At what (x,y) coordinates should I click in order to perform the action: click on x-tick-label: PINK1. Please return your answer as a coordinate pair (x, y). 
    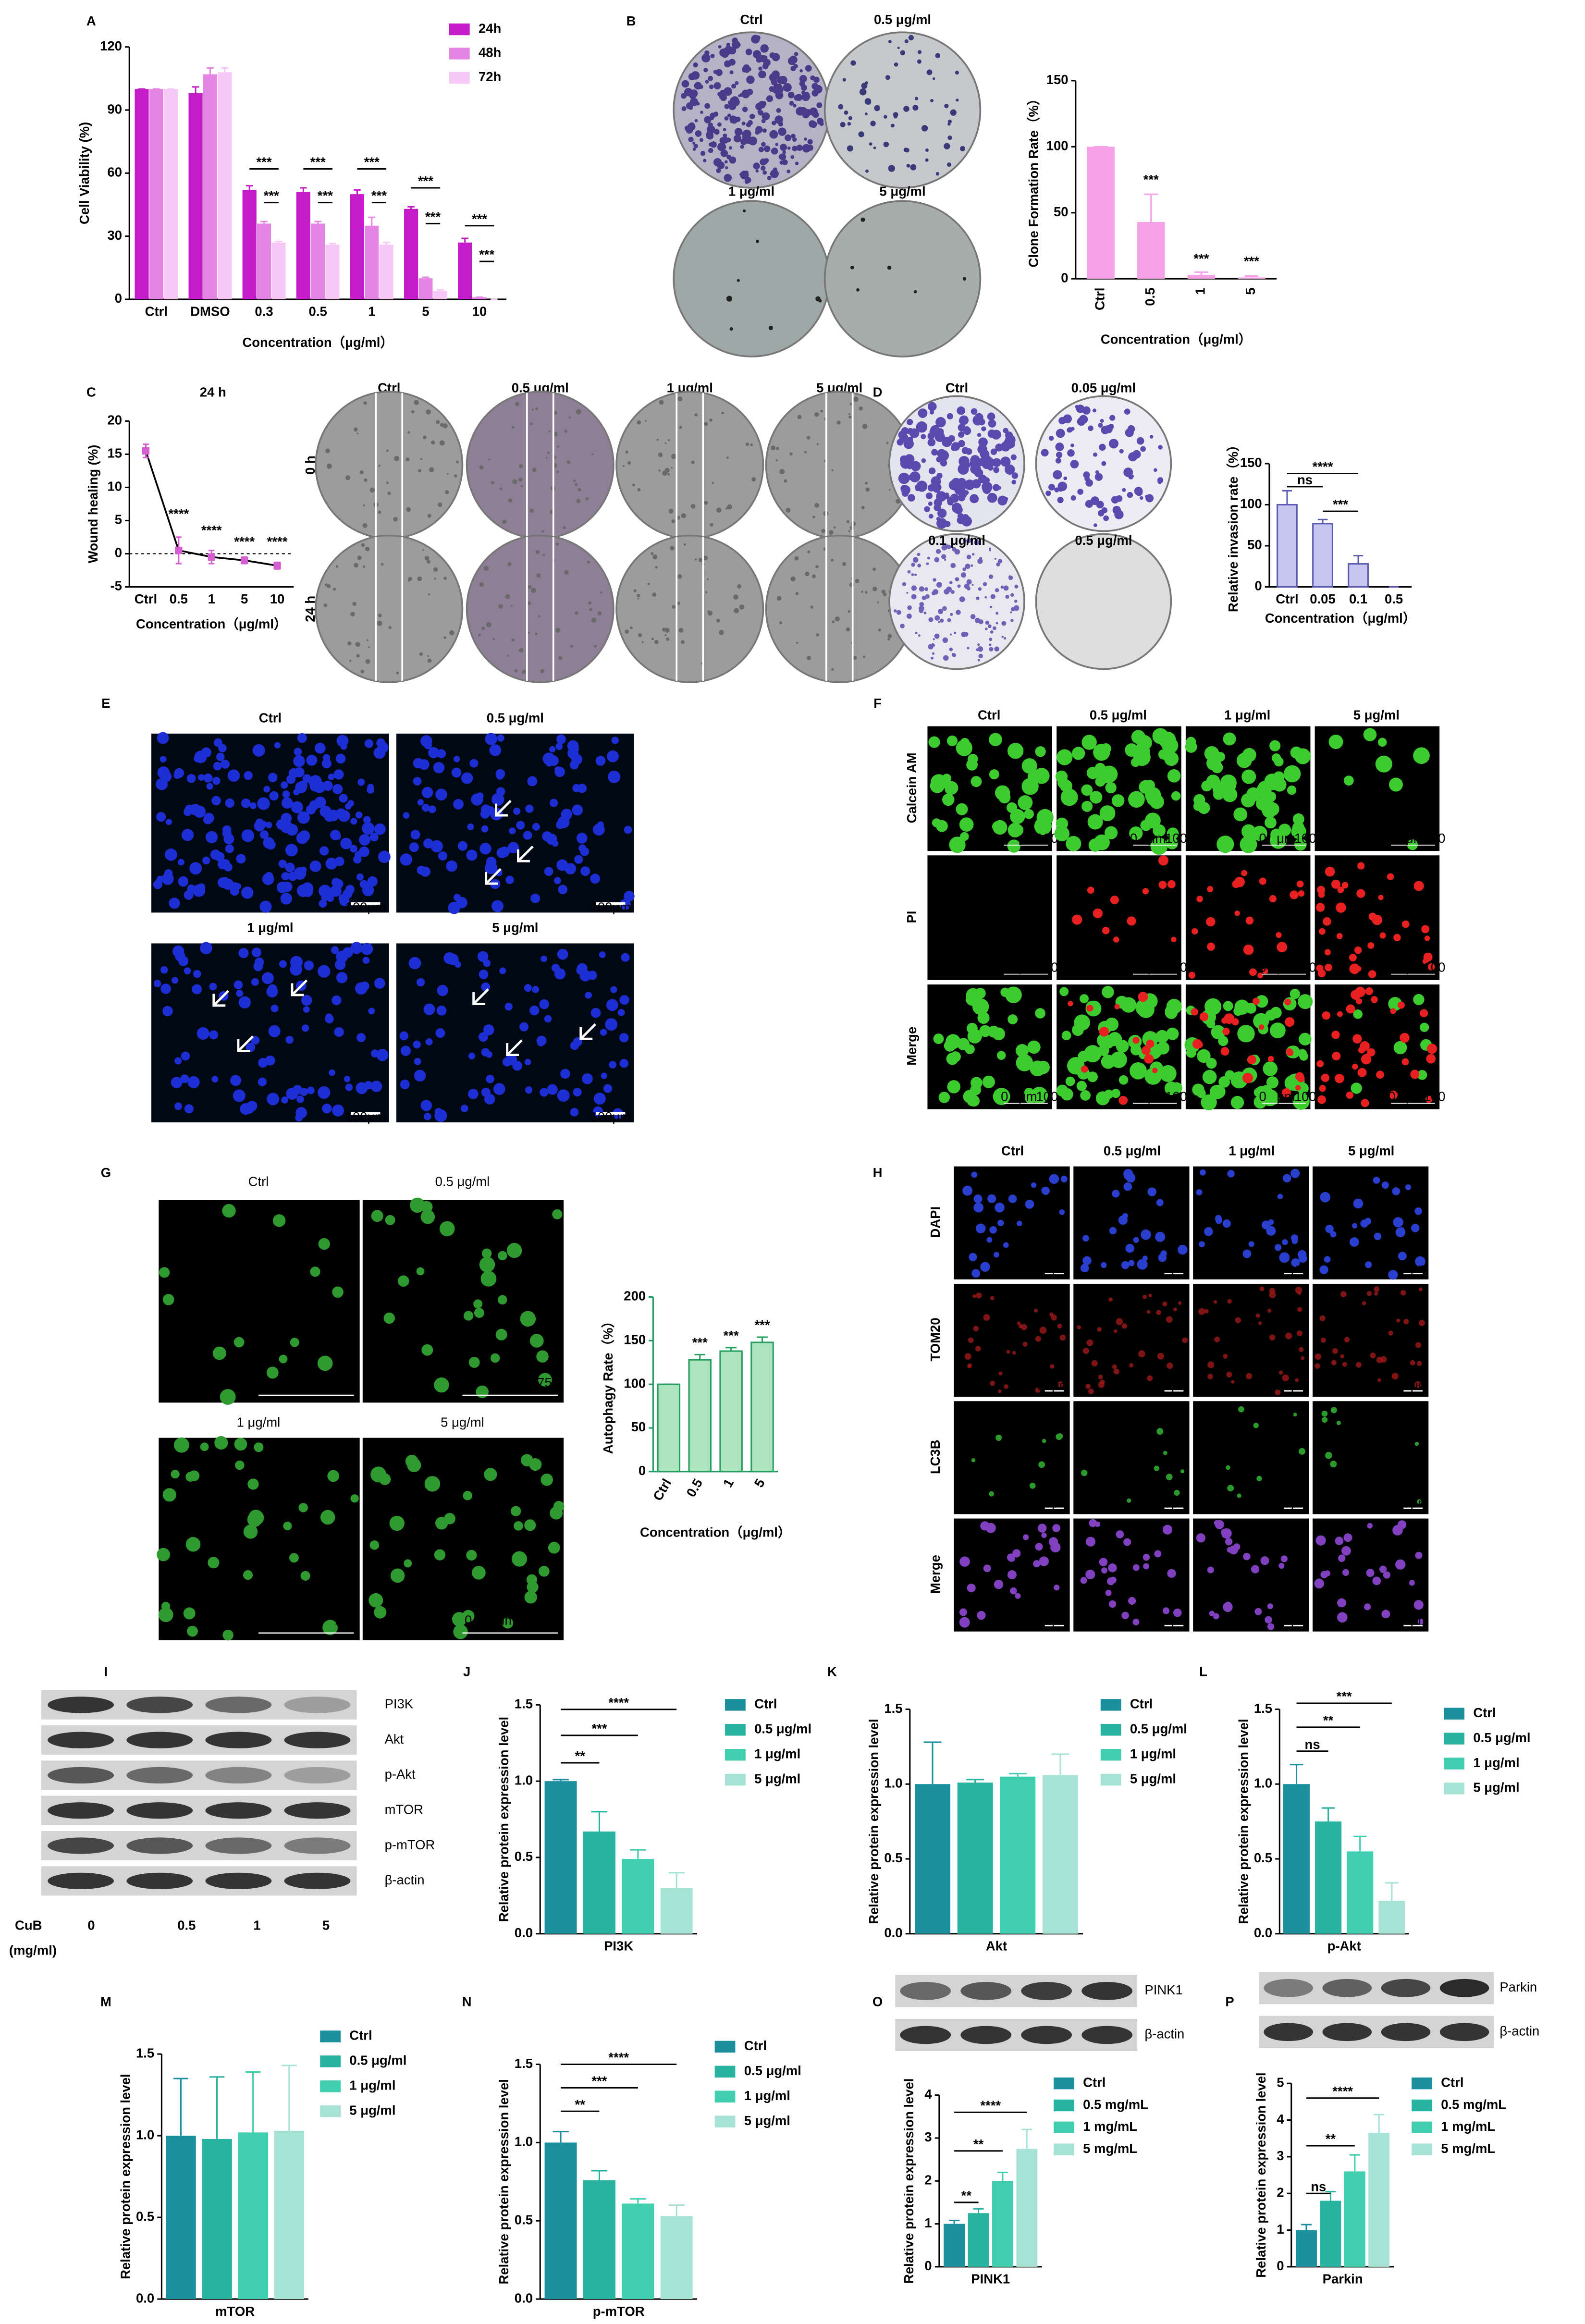
    Looking at the image, I should click on (990, 2279).